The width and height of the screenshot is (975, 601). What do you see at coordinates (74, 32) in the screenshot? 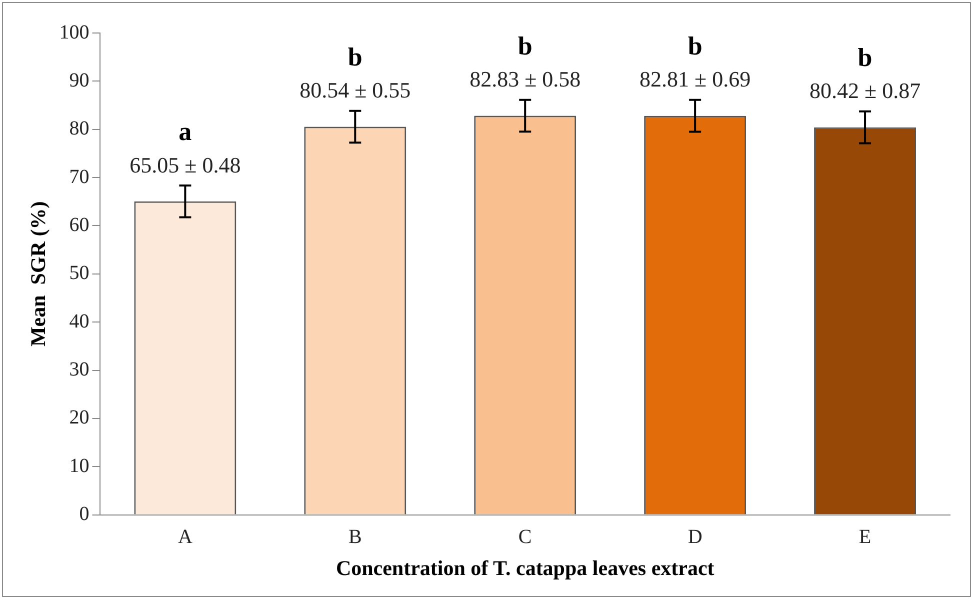
I see `y-tick-label: 100` at bounding box center [74, 32].